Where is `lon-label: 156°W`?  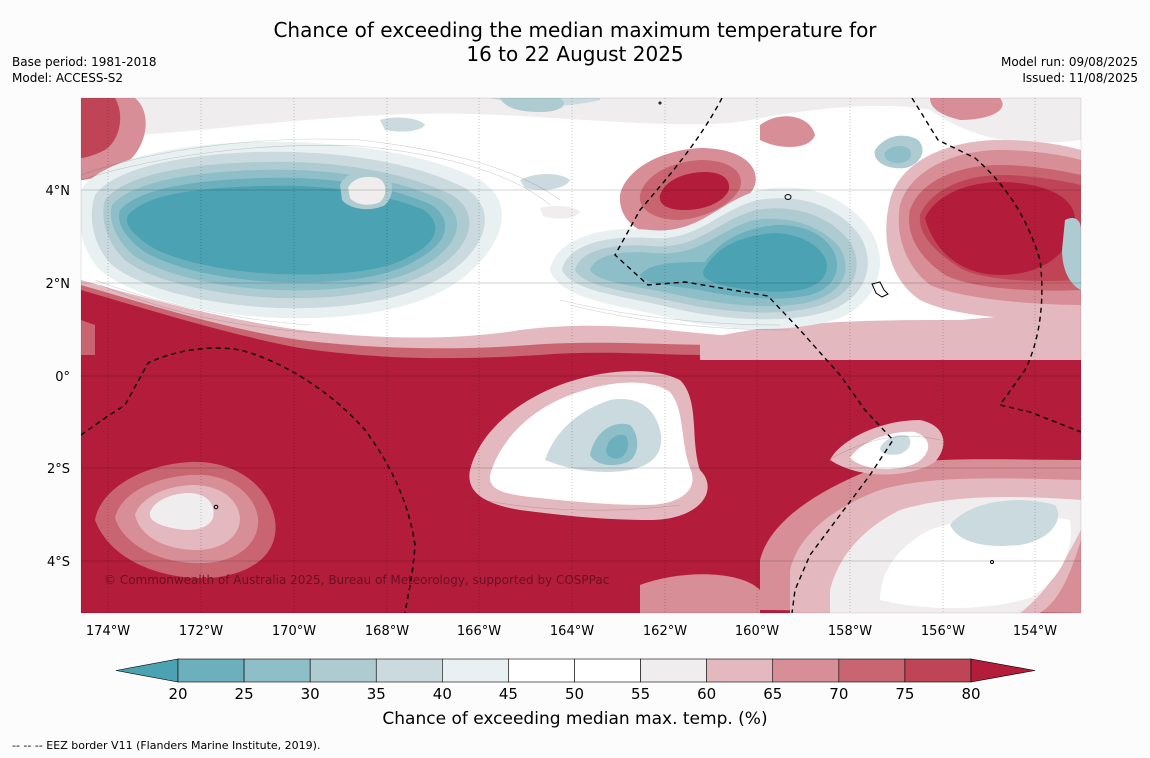 lon-label: 156°W is located at coordinates (943, 631).